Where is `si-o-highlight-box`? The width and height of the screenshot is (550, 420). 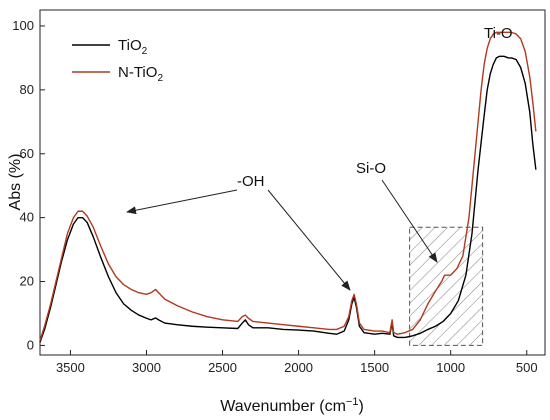
si-o-highlight-box is located at coordinates (446, 286).